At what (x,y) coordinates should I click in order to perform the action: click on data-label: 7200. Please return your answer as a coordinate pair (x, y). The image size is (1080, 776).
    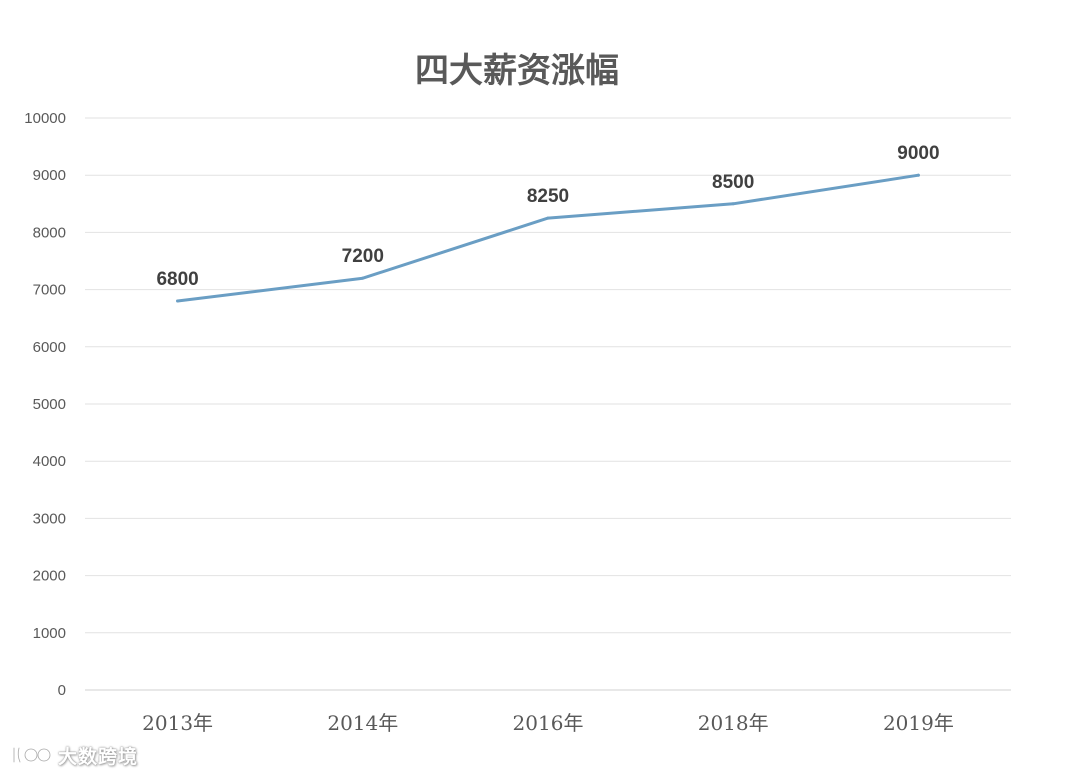
    Looking at the image, I should click on (363, 256).